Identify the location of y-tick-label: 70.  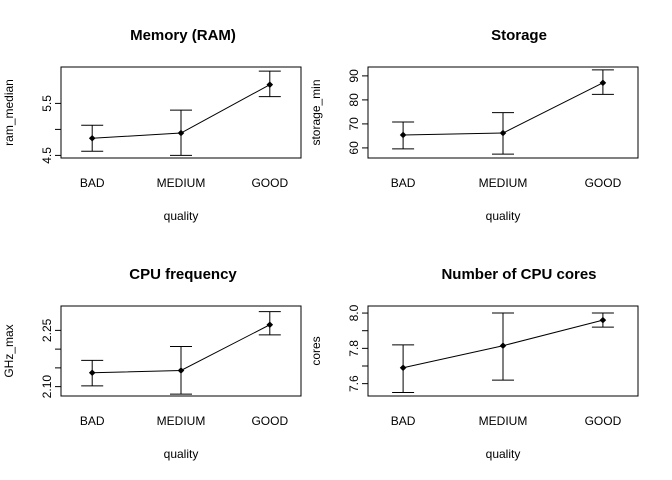
(354, 124).